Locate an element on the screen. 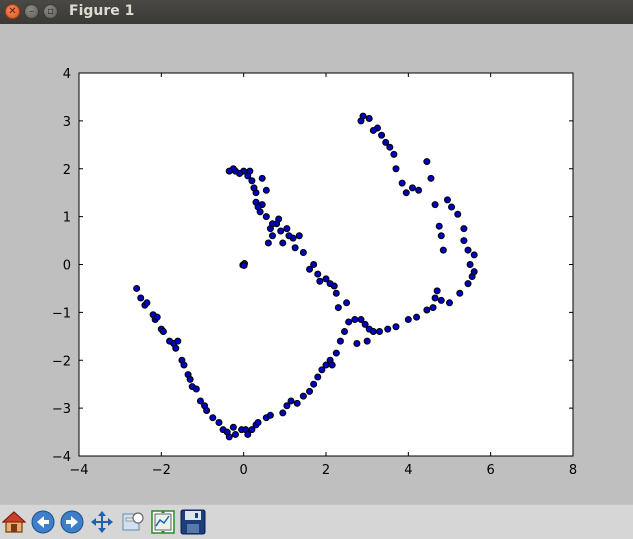 This screenshot has width=633, height=539. close-window-button: ✕ is located at coordinates (12, 11).